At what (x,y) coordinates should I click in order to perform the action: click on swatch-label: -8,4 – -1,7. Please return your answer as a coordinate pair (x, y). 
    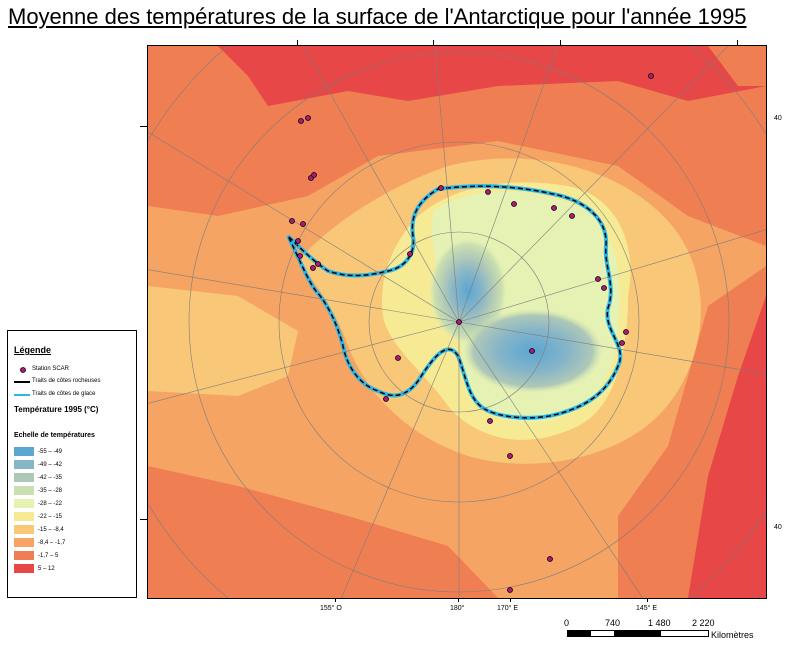
    Looking at the image, I should click on (52, 543).